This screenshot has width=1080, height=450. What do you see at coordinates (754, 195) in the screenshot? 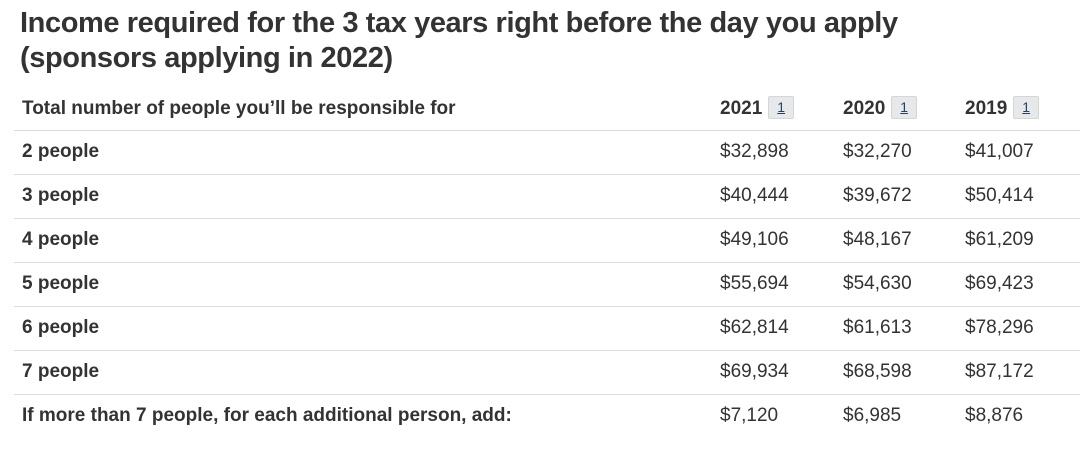
I see `income-value: $40,444` at bounding box center [754, 195].